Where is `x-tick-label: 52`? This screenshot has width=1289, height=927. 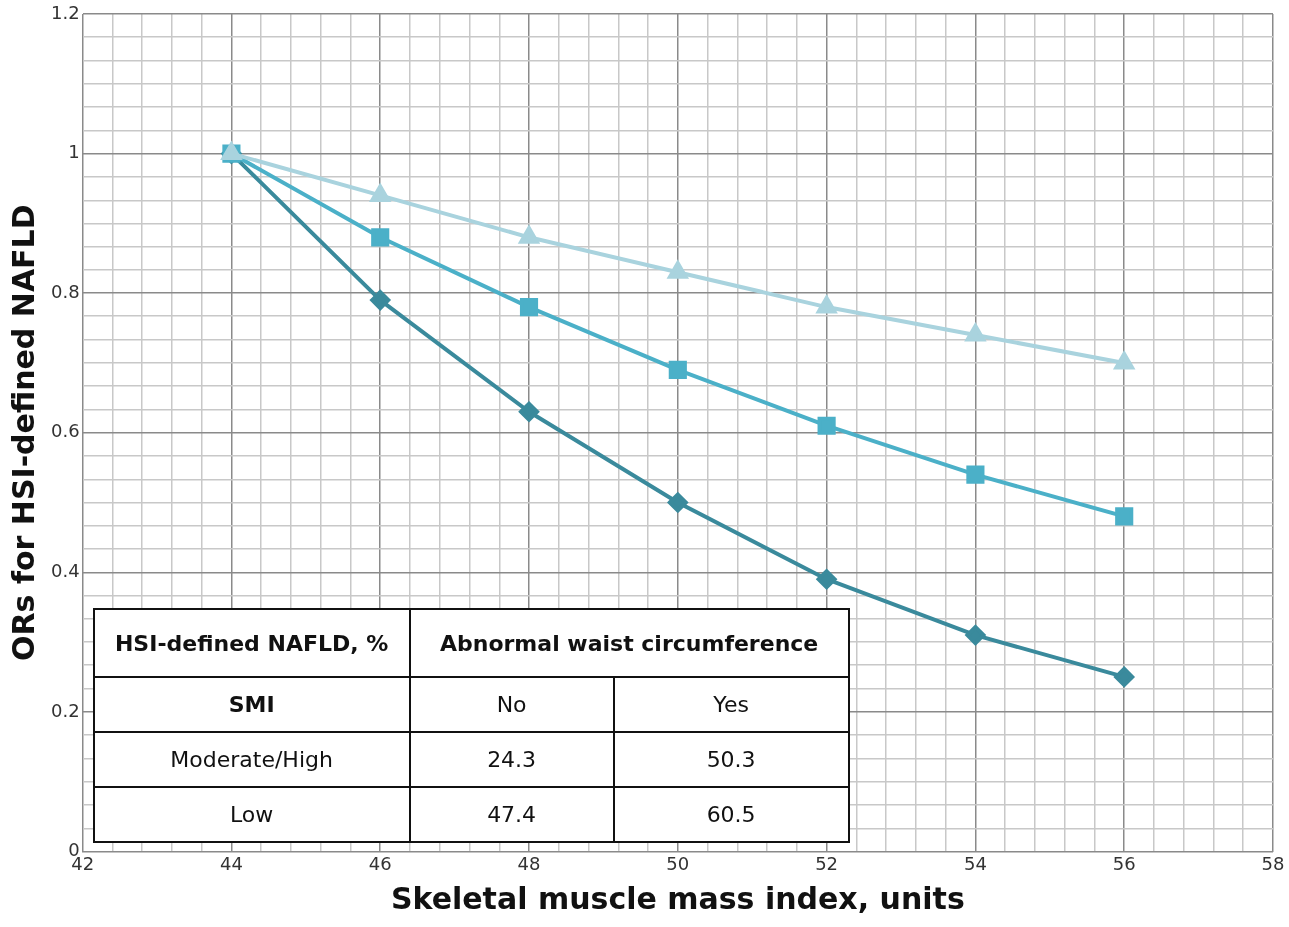 x-tick-label: 52 is located at coordinates (827, 863).